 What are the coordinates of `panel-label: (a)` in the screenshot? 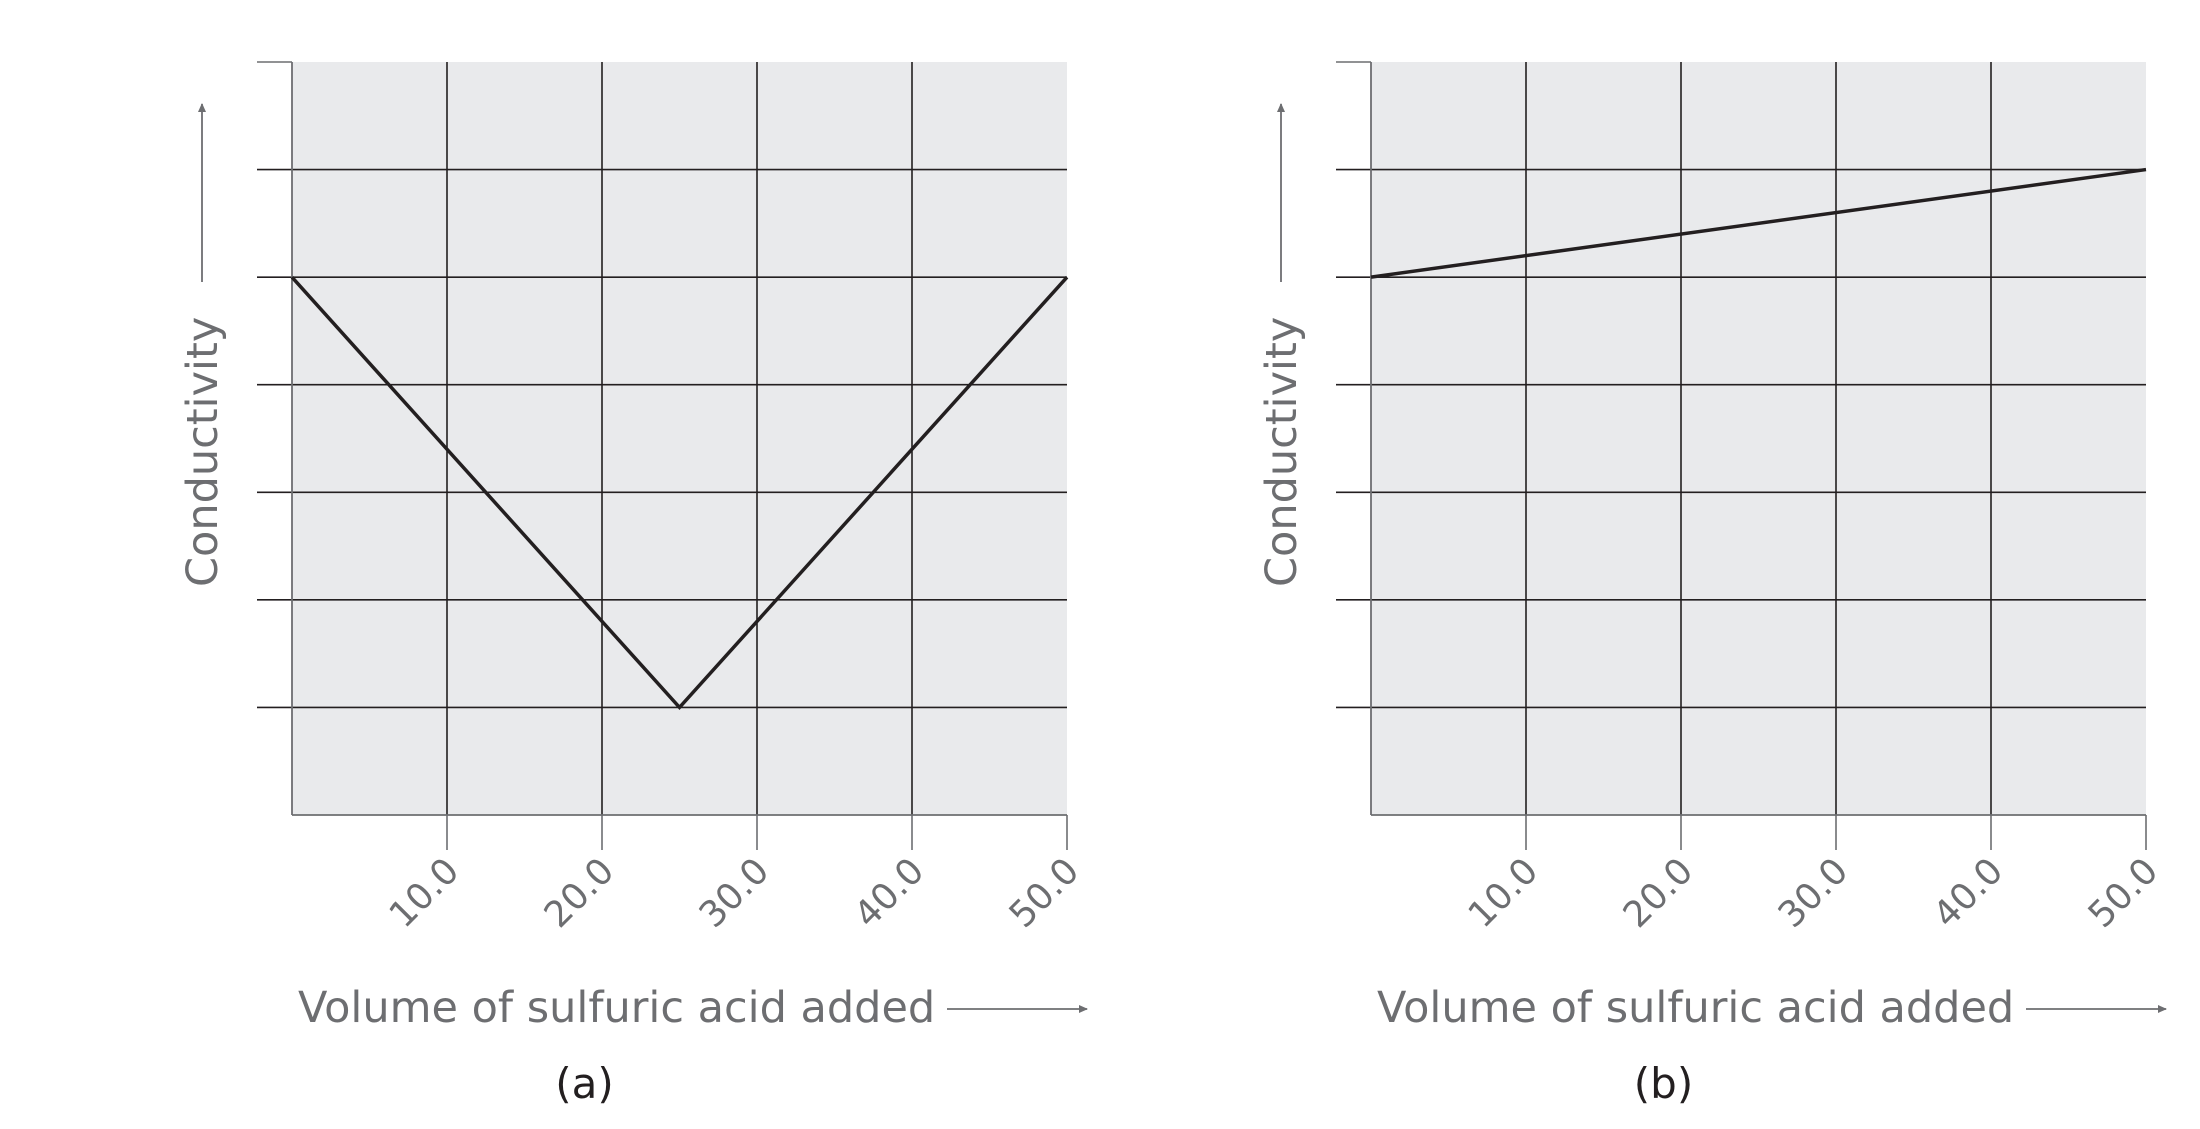 It's located at (584, 1083).